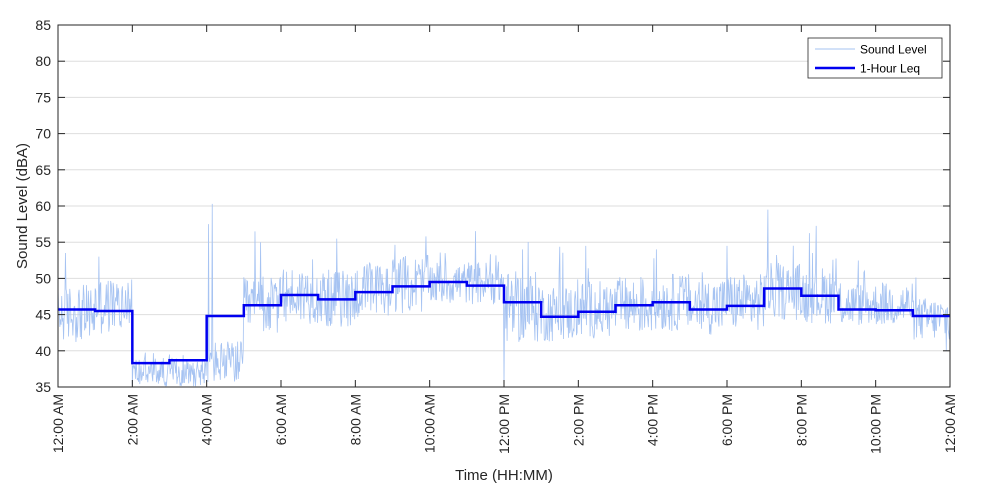 The height and width of the screenshot is (500, 1000). I want to click on y-tick-label: 55, so click(43, 242).